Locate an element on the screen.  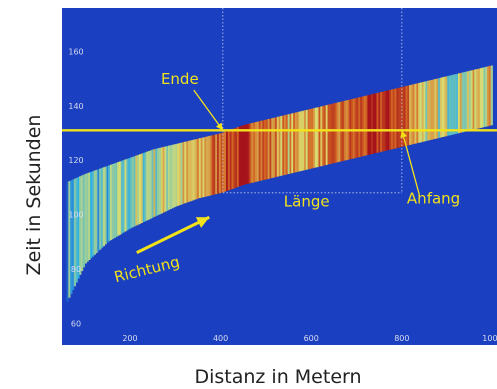
y-tick-label: 60 is located at coordinates (76, 323).